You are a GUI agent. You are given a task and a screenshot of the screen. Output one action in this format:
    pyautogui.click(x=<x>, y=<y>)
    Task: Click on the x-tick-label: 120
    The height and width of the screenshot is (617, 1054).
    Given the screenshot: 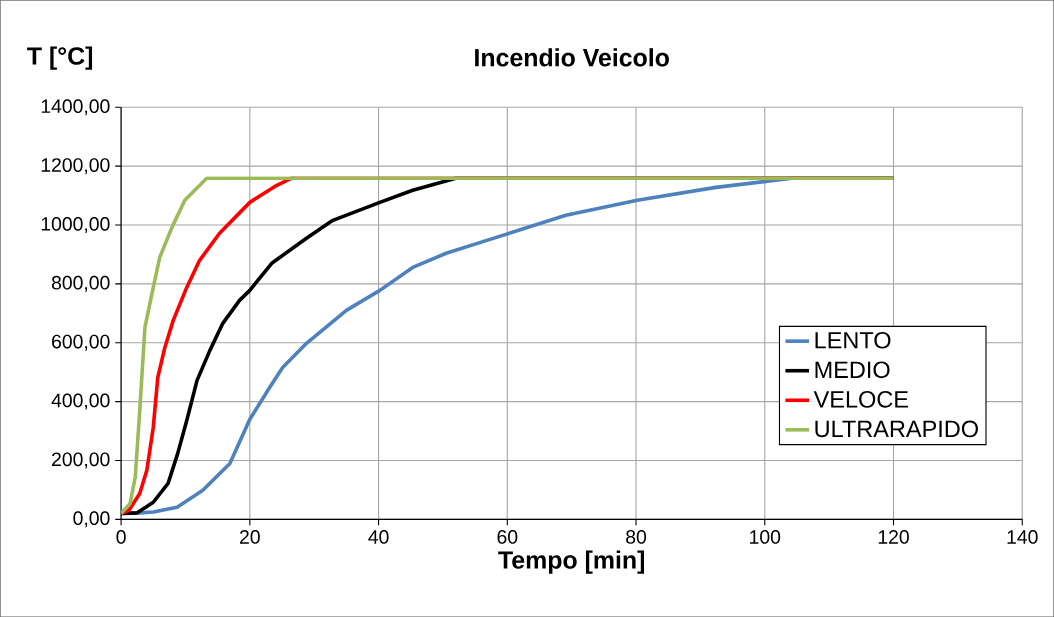 What is the action you would take?
    pyautogui.click(x=893, y=537)
    